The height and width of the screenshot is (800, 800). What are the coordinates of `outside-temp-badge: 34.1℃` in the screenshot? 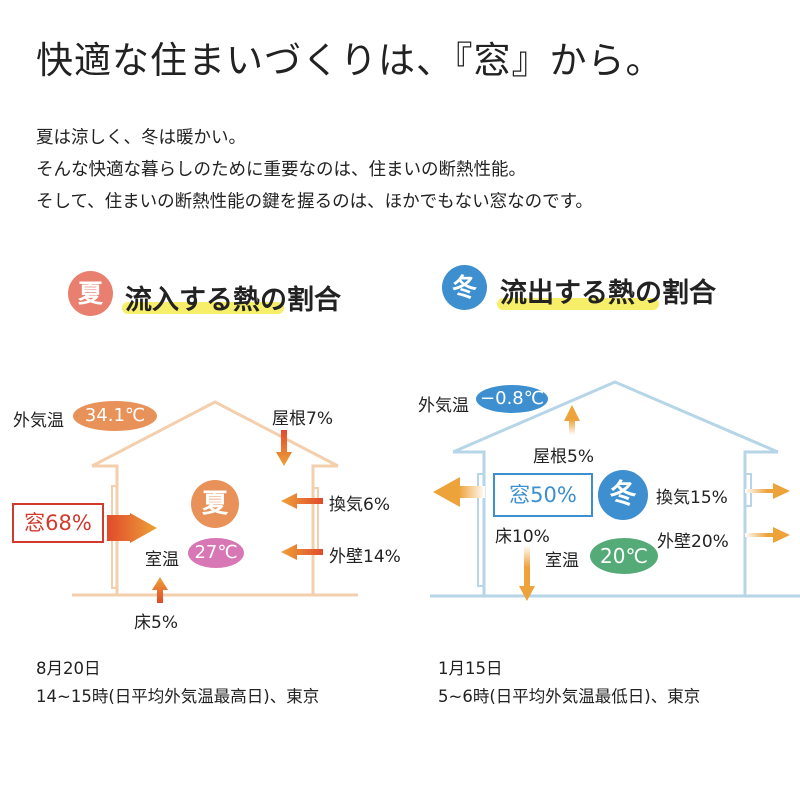 It's located at (115, 416).